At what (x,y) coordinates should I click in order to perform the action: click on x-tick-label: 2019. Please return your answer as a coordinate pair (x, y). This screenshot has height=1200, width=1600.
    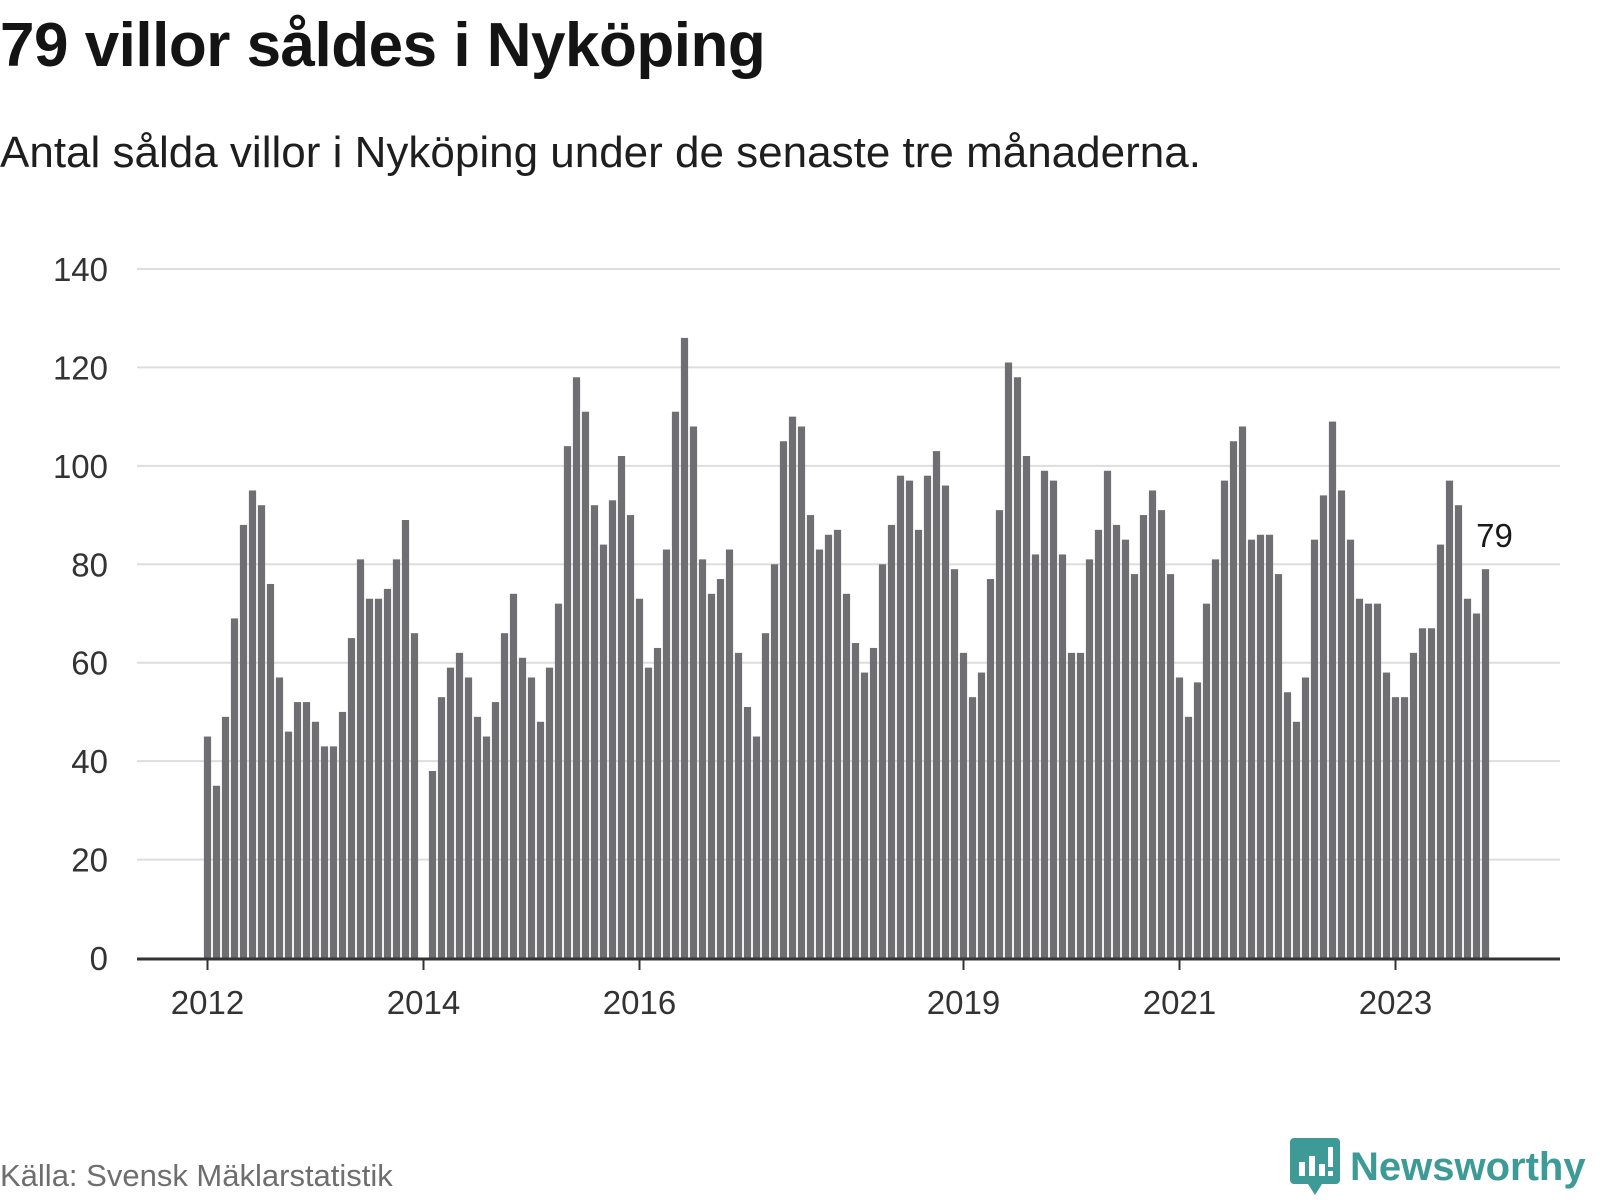
    Looking at the image, I should click on (963, 1002).